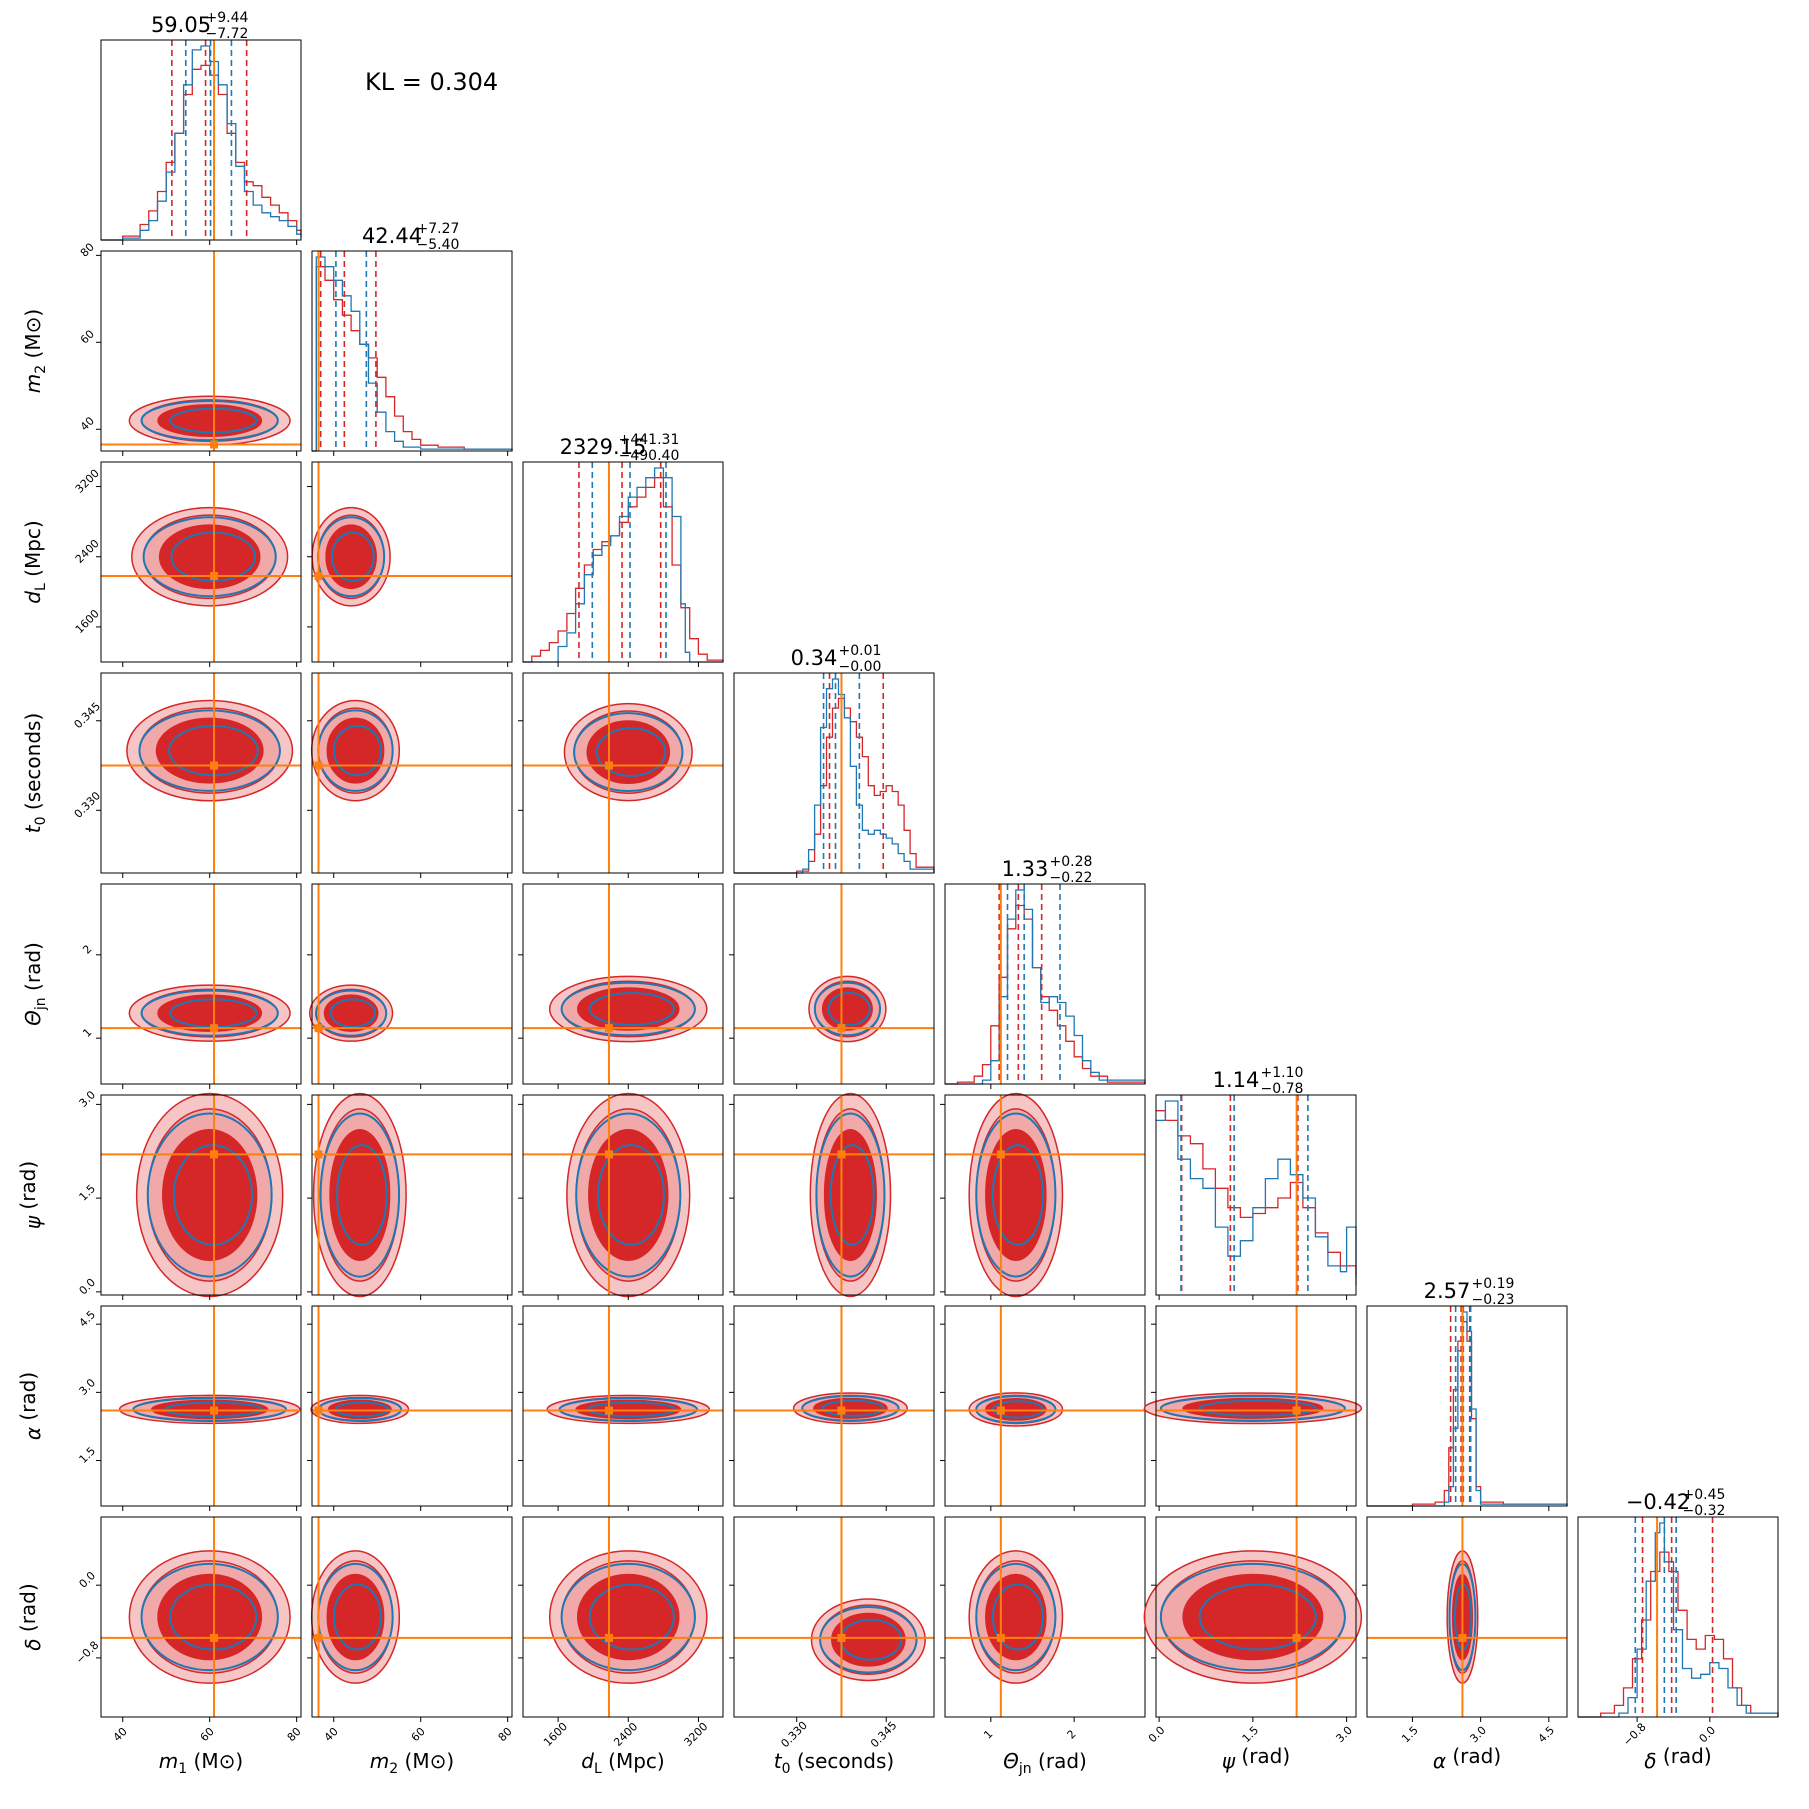  What do you see at coordinates (834, 1763) in the screenshot?
I see `xlabel-t0: t0 (seconds)` at bounding box center [834, 1763].